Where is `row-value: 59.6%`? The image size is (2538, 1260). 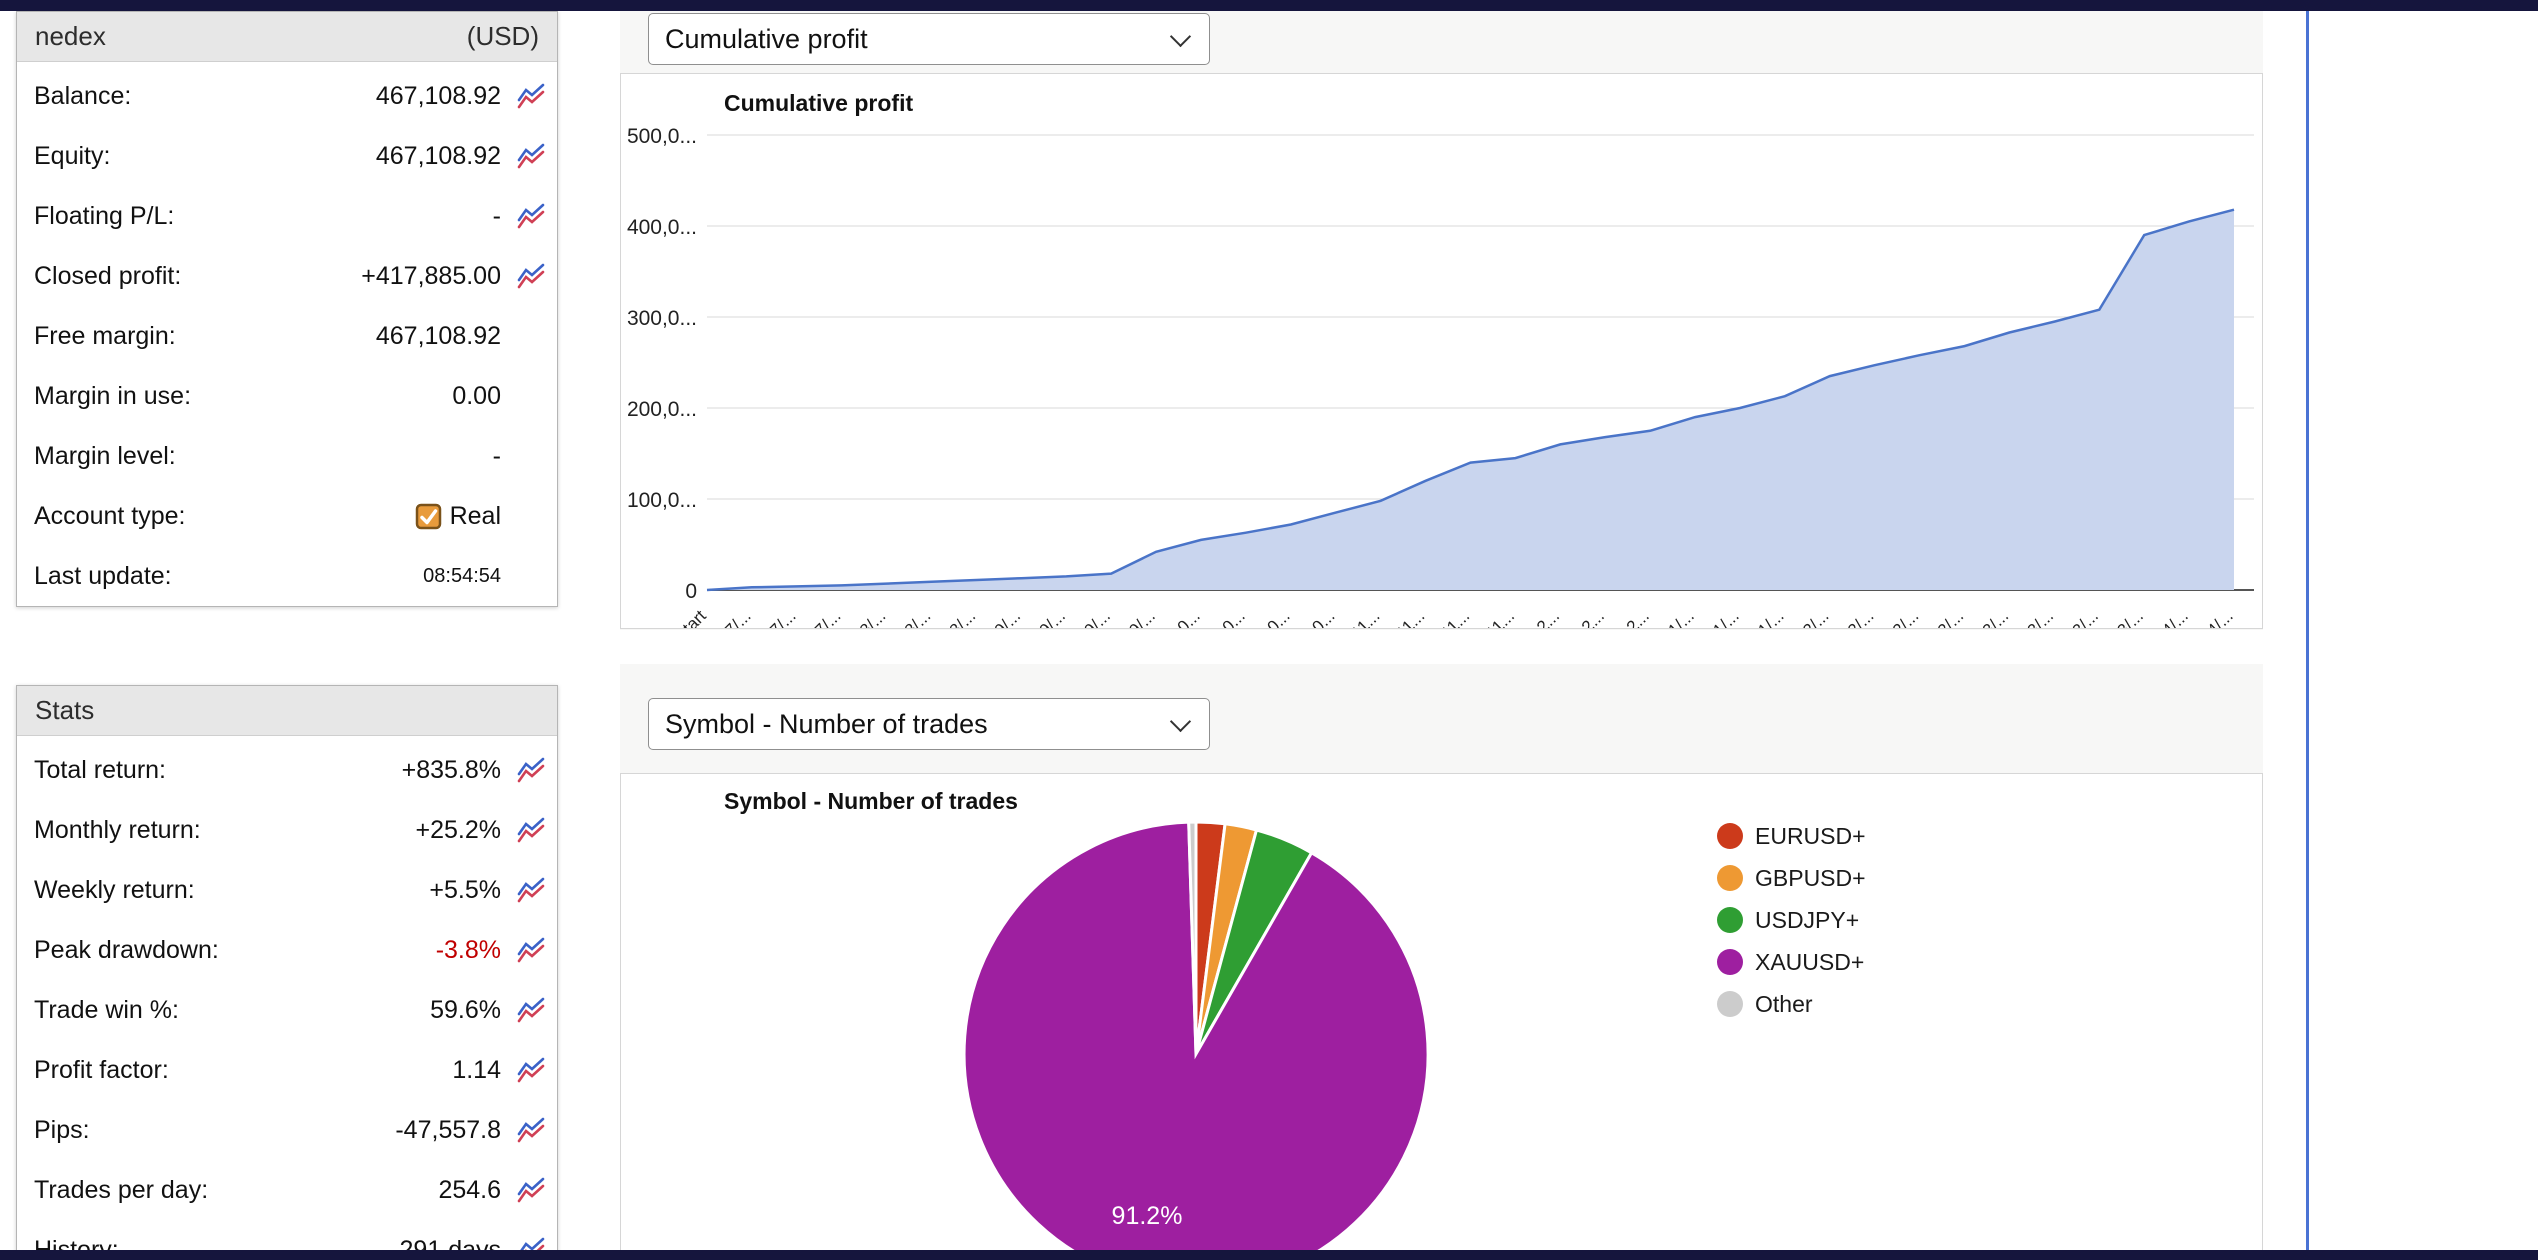 row-value: 59.6% is located at coordinates (465, 1009).